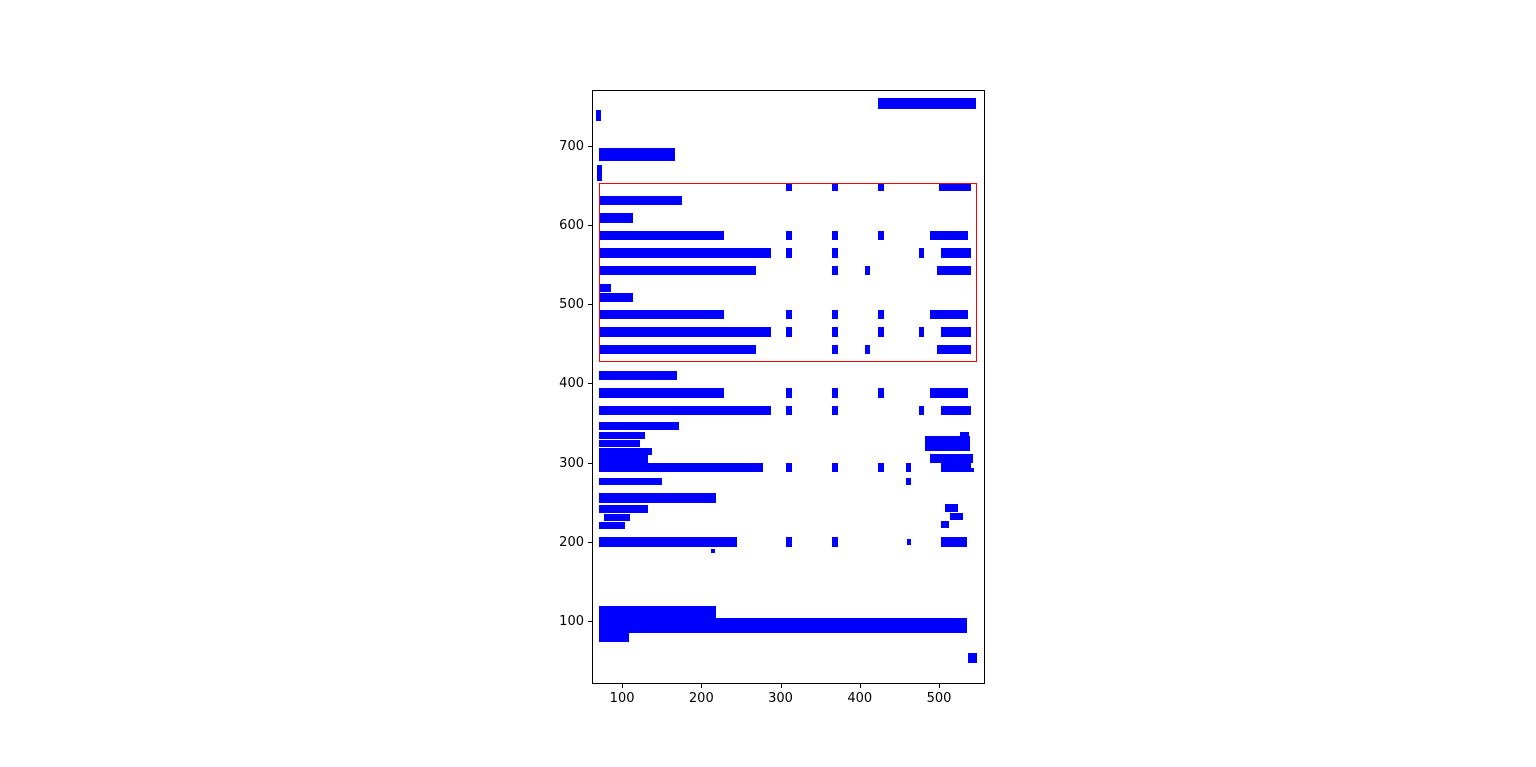 The image size is (1536, 767). What do you see at coordinates (571, 305) in the screenshot?
I see `y-tick-label: 500` at bounding box center [571, 305].